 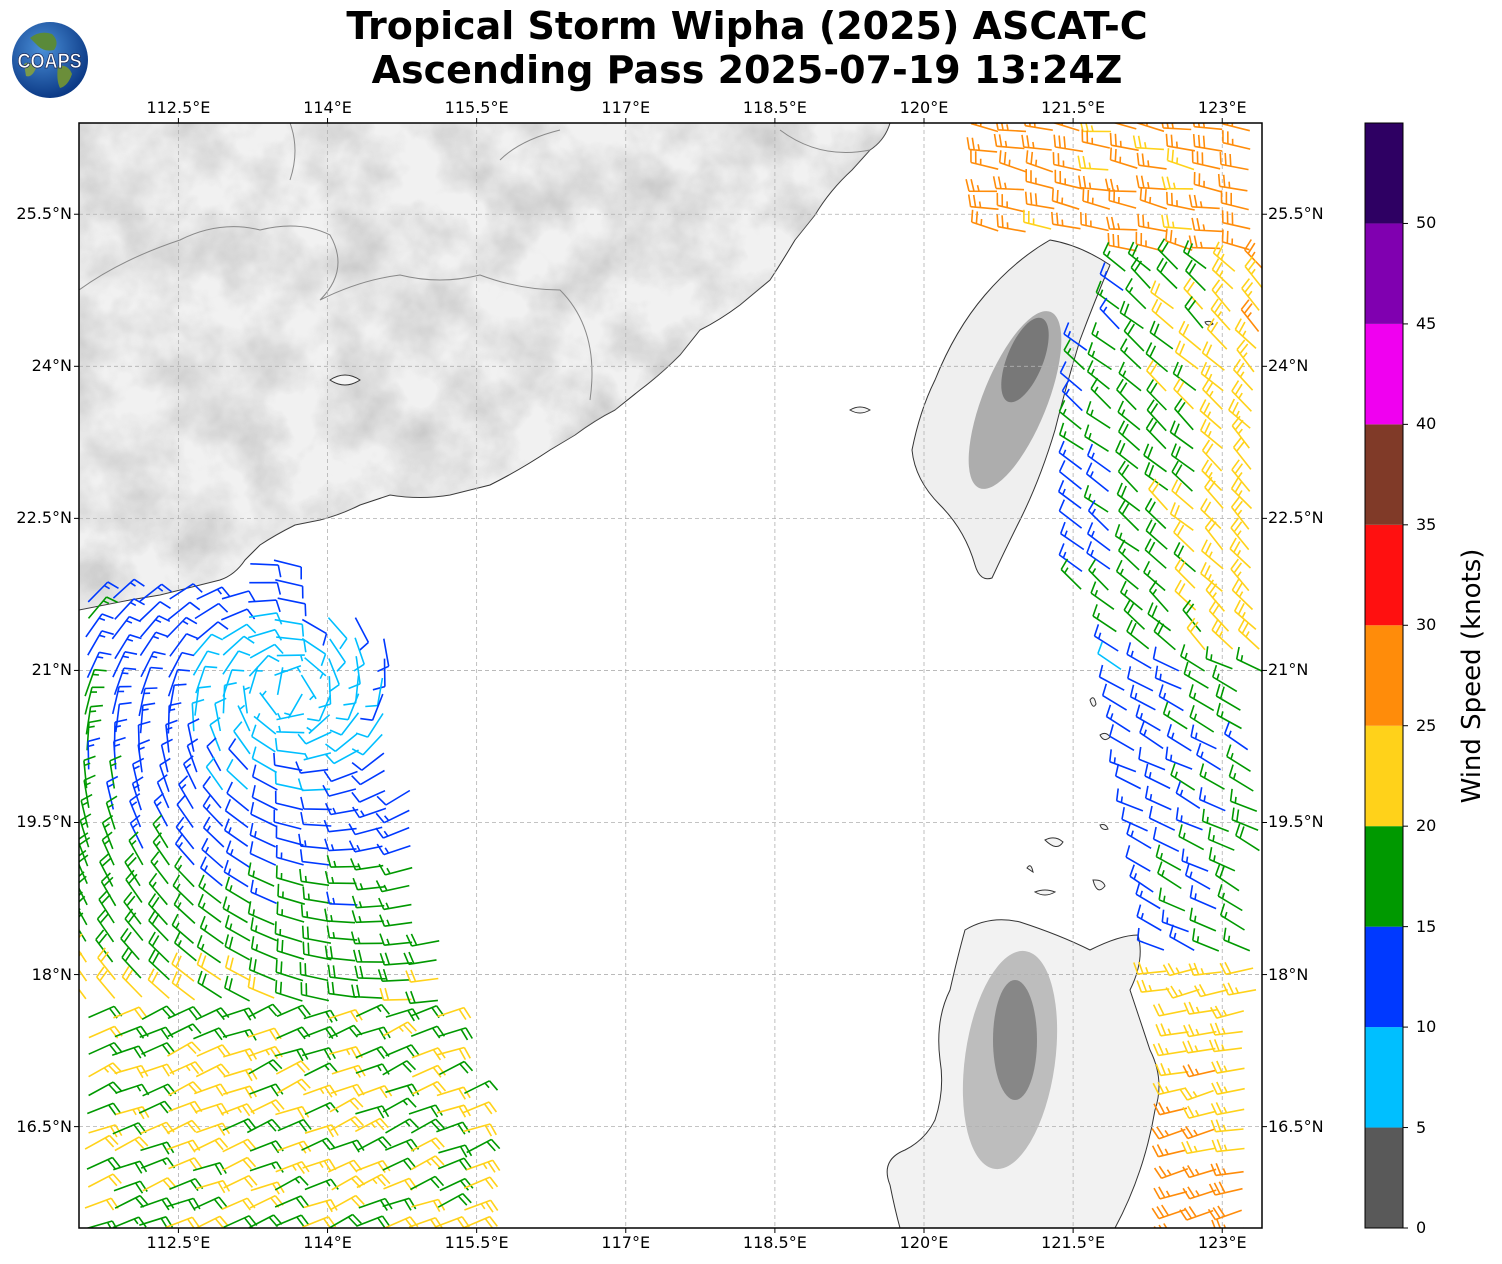 I want to click on lat-label-left-3: 21°N, so click(x=51, y=670).